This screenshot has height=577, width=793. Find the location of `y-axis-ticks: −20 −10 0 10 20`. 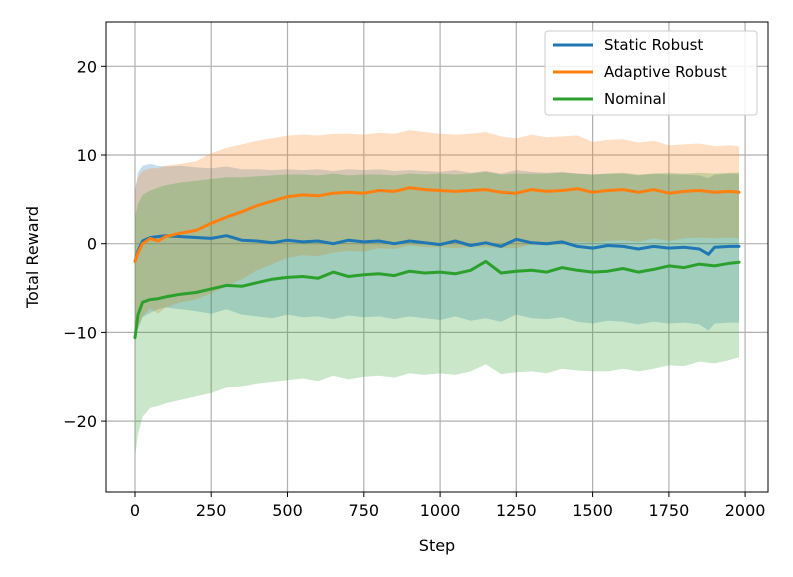

y-axis-ticks: −20 −10 0 10 20 is located at coordinates (84, 244).